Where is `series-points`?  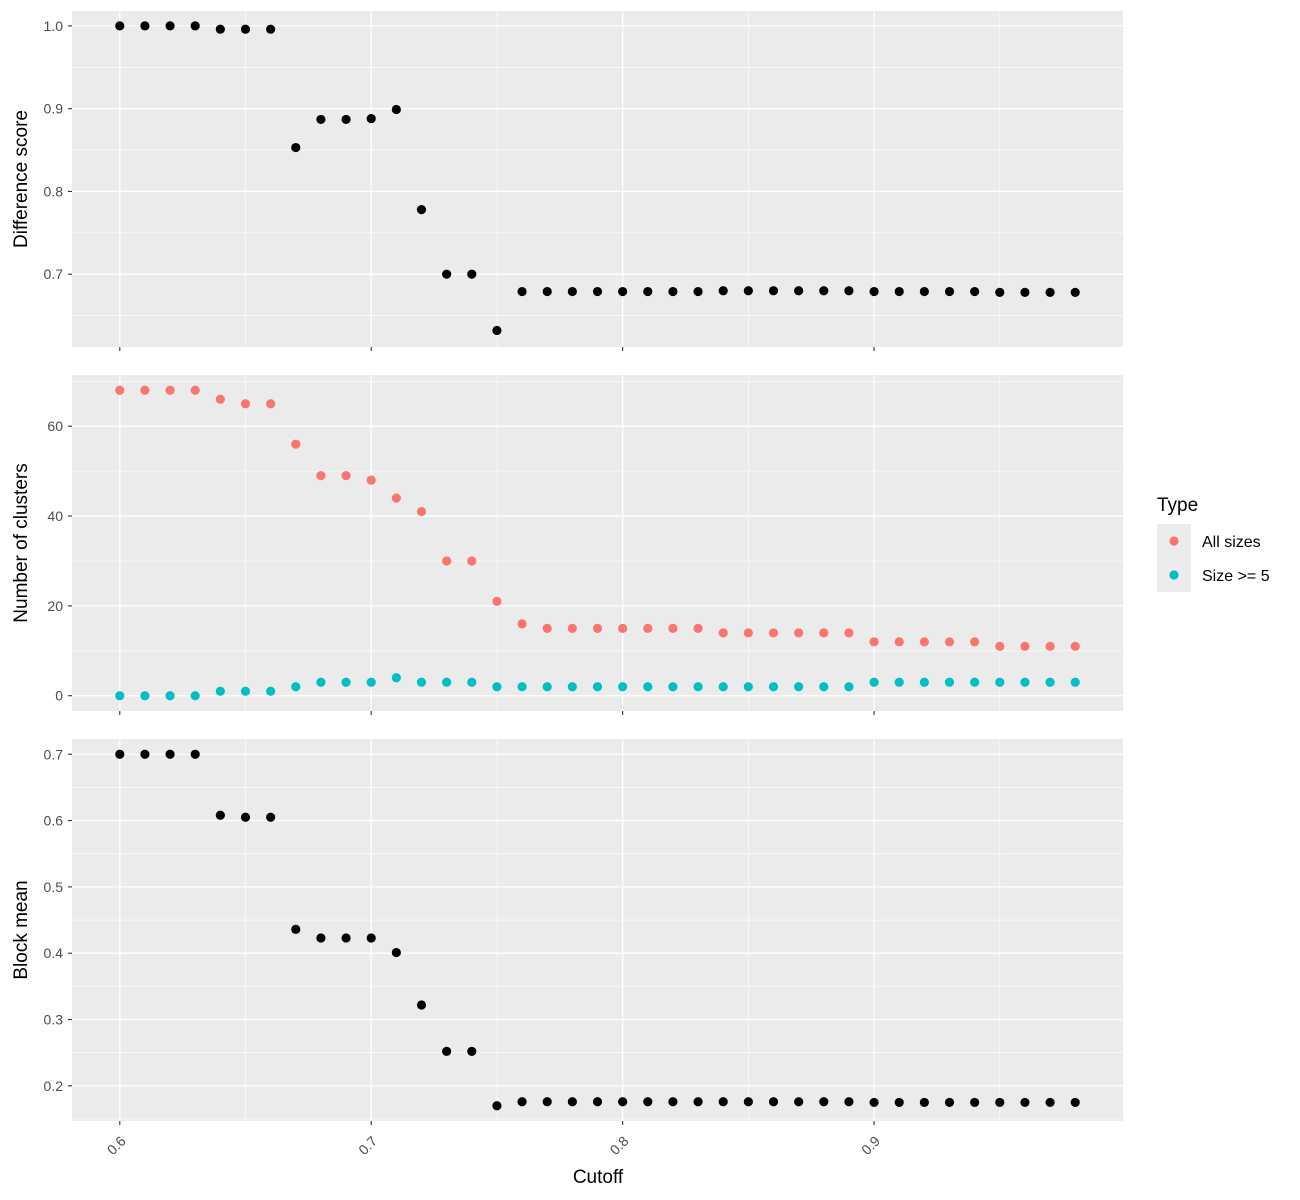
series-points is located at coordinates (597, 687).